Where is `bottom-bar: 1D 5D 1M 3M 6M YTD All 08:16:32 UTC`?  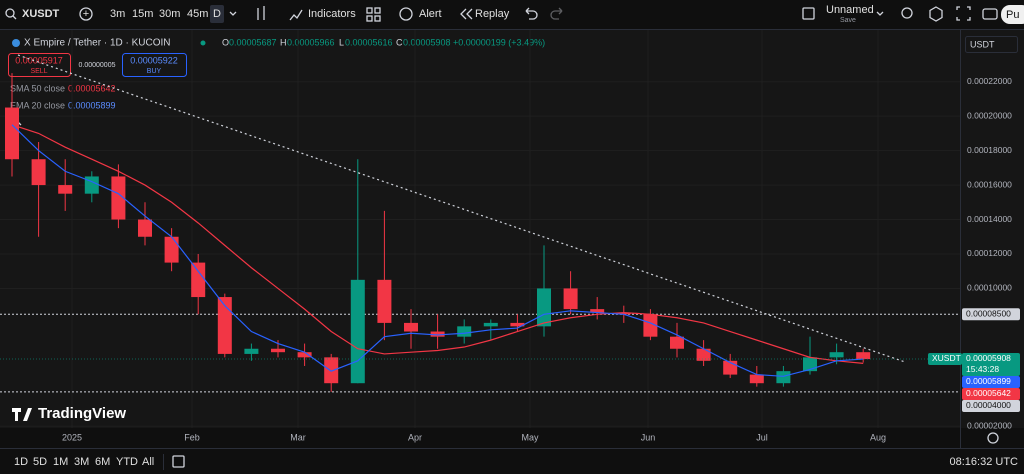 bottom-bar: 1D 5D 1M 3M 6M YTD All 08:16:32 UTC is located at coordinates (516, 462).